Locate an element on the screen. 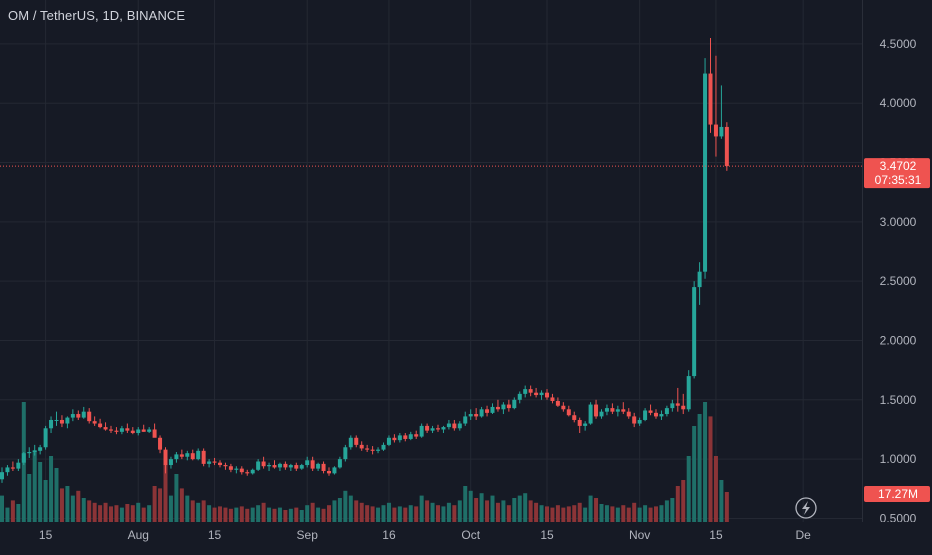 This screenshot has width=932, height=555. time-axis: 15 Aug 15 Sep 16 Oct 15 Nov 15 De is located at coordinates (466, 536).